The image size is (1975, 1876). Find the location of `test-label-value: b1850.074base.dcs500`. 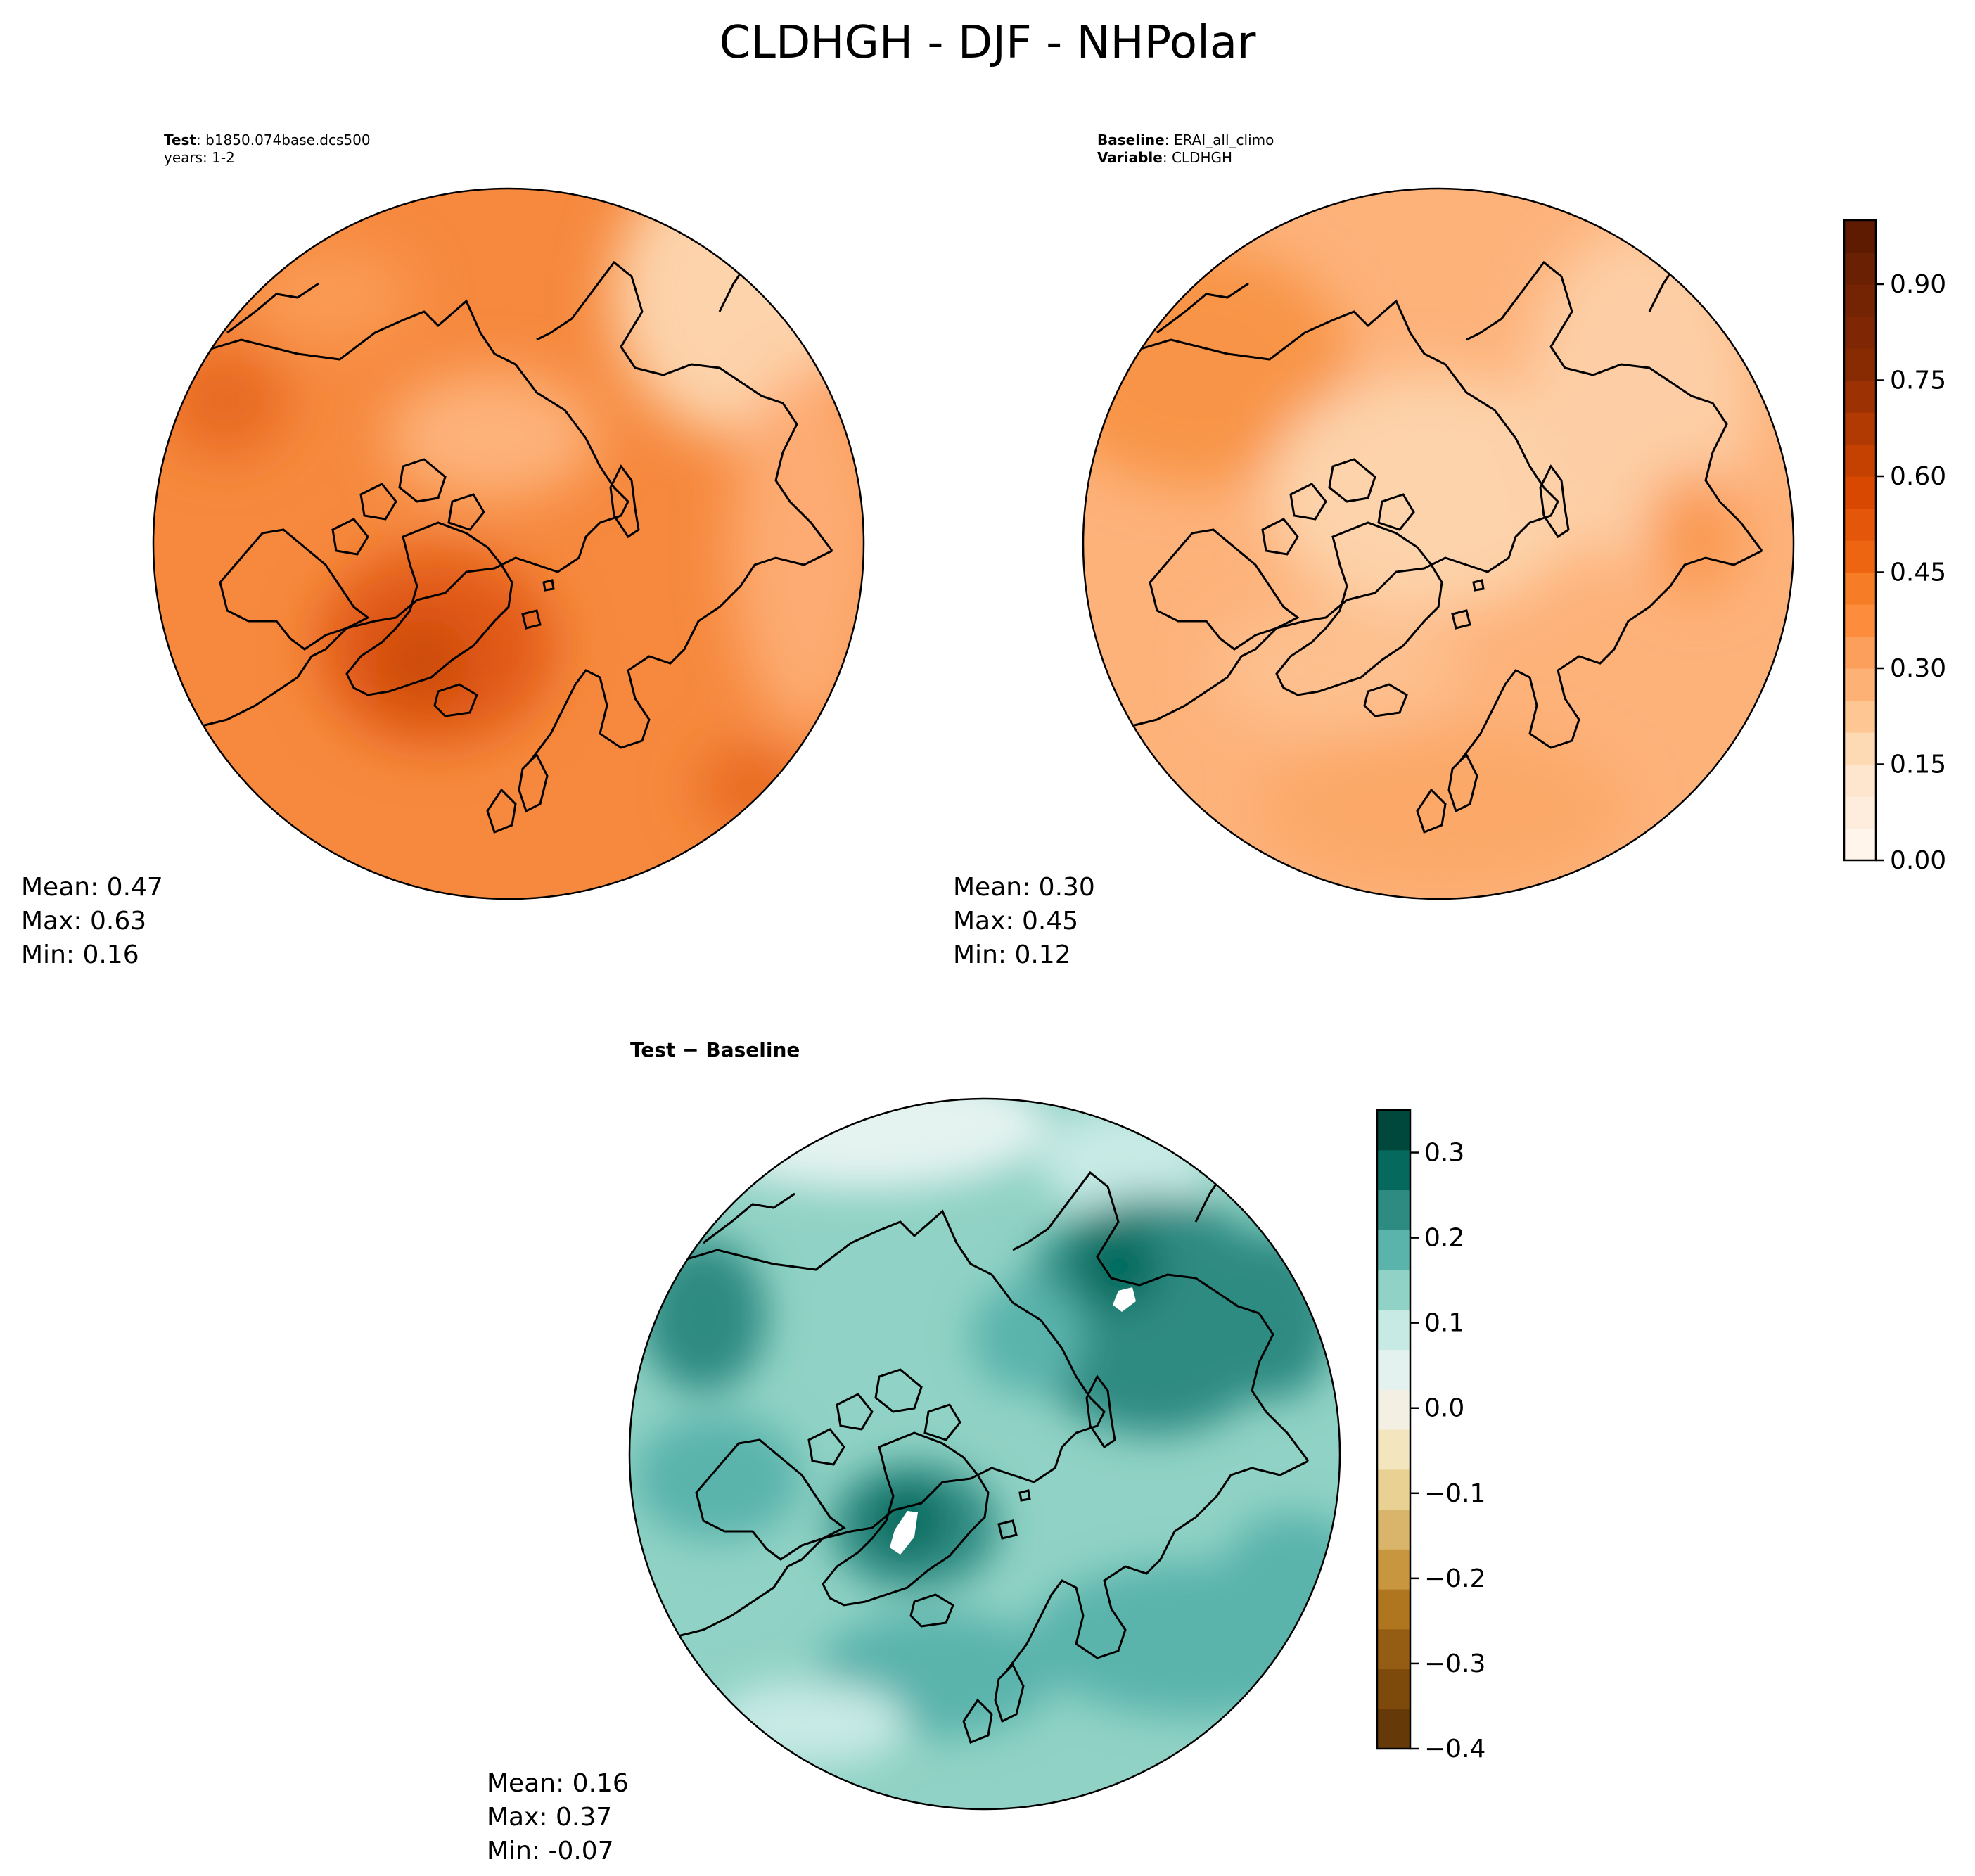

test-label-value: b1850.074base.dcs500 is located at coordinates (287, 140).